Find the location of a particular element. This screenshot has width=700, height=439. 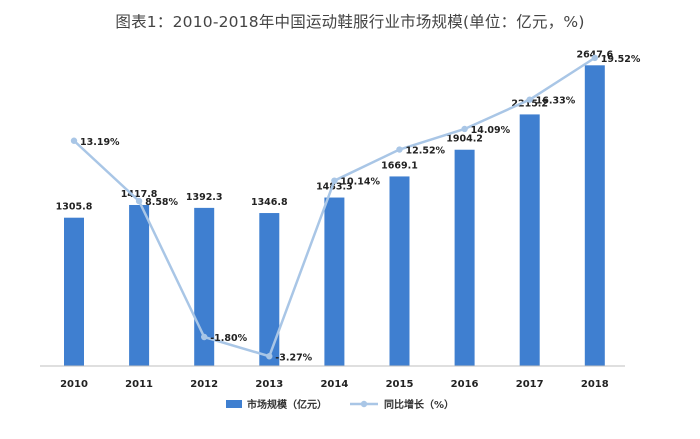

bar-2011 is located at coordinates (139, 285).